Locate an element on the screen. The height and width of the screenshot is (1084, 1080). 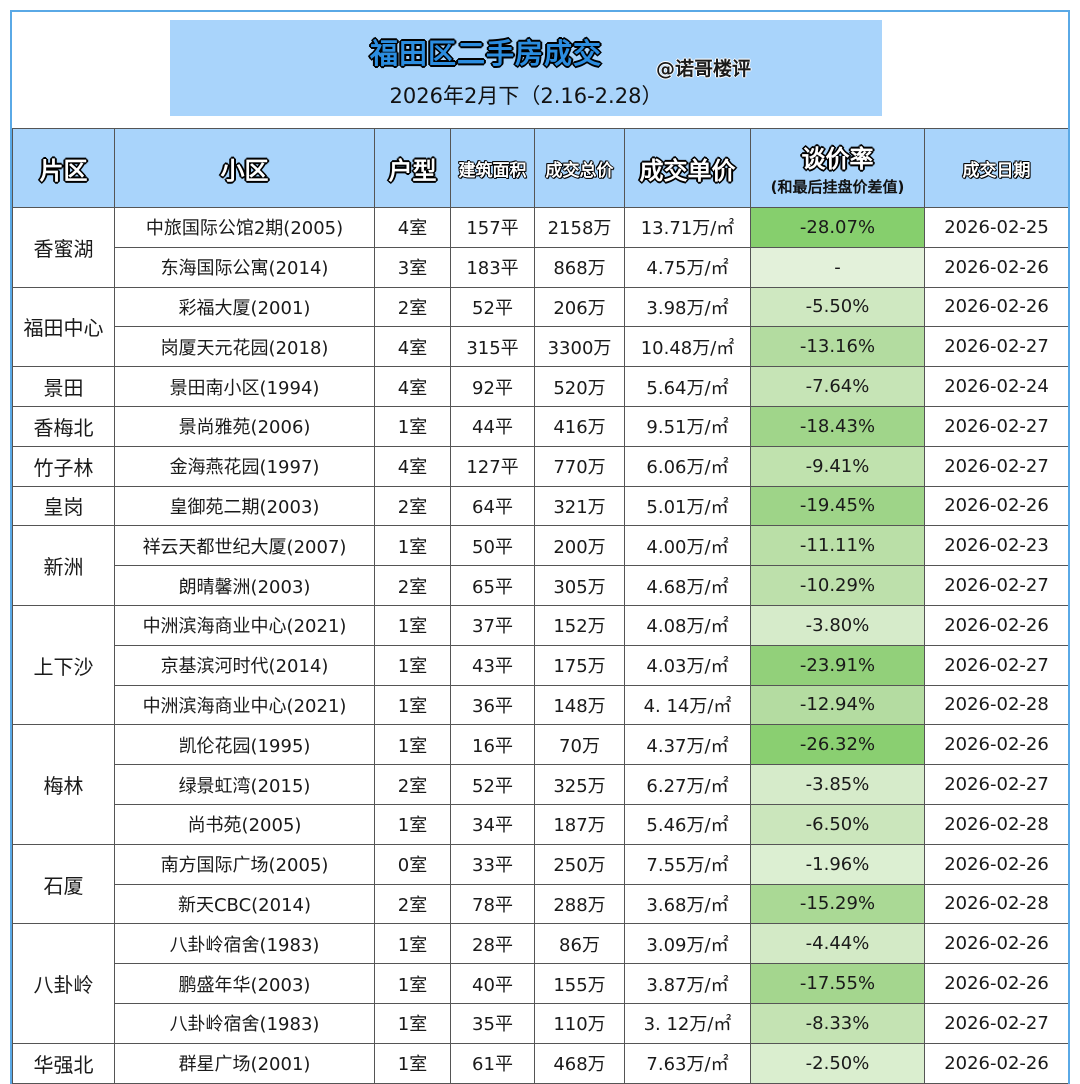
column-header-community: 小区 is located at coordinates (244, 168).